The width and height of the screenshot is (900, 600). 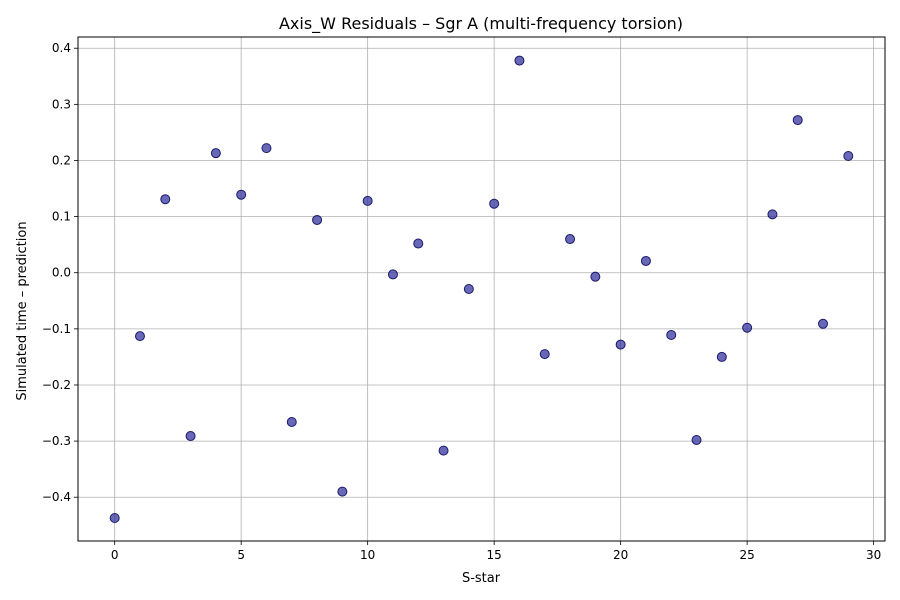 What do you see at coordinates (873, 555) in the screenshot?
I see `x-tick-label: 30` at bounding box center [873, 555].